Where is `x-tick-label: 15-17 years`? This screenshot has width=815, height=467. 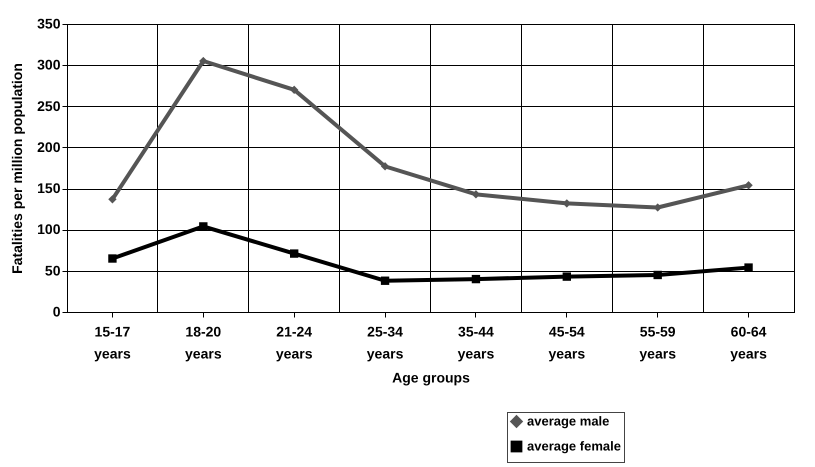
x-tick-label: 15-17 years is located at coordinates (112, 343).